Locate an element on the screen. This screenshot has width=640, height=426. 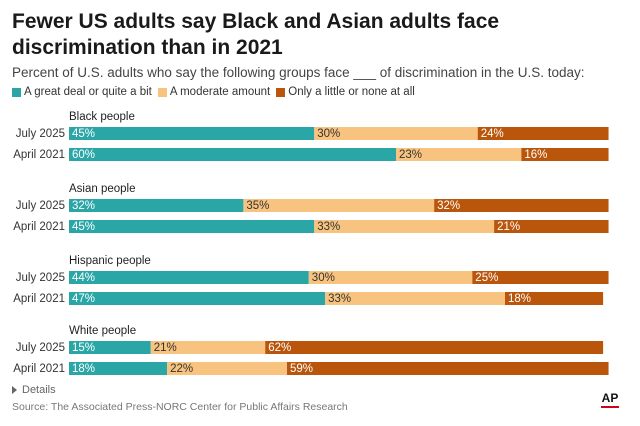
bar-value-label: 60% is located at coordinates (83, 155).